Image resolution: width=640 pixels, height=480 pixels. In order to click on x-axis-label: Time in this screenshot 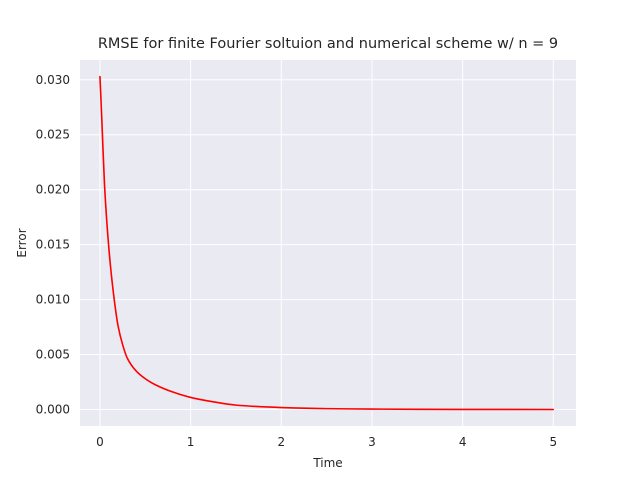, I will do `click(327, 463)`.